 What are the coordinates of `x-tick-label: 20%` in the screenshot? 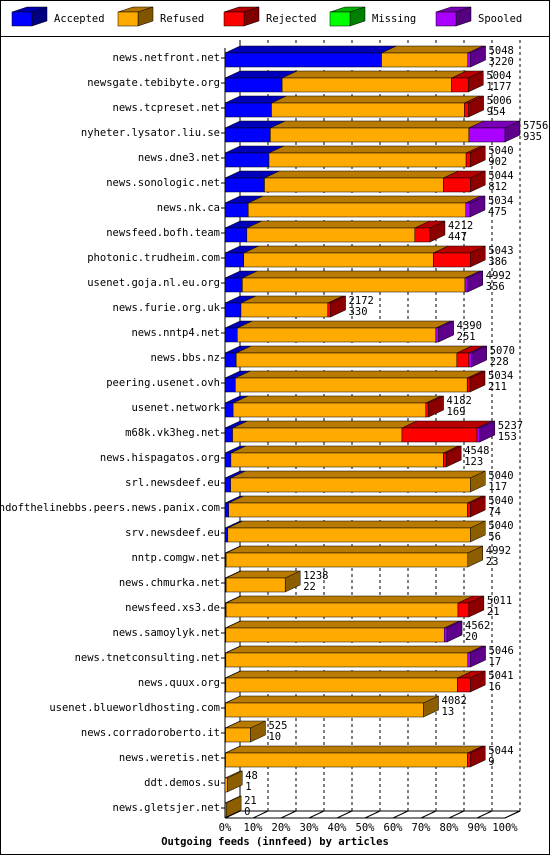 It's located at (282, 828).